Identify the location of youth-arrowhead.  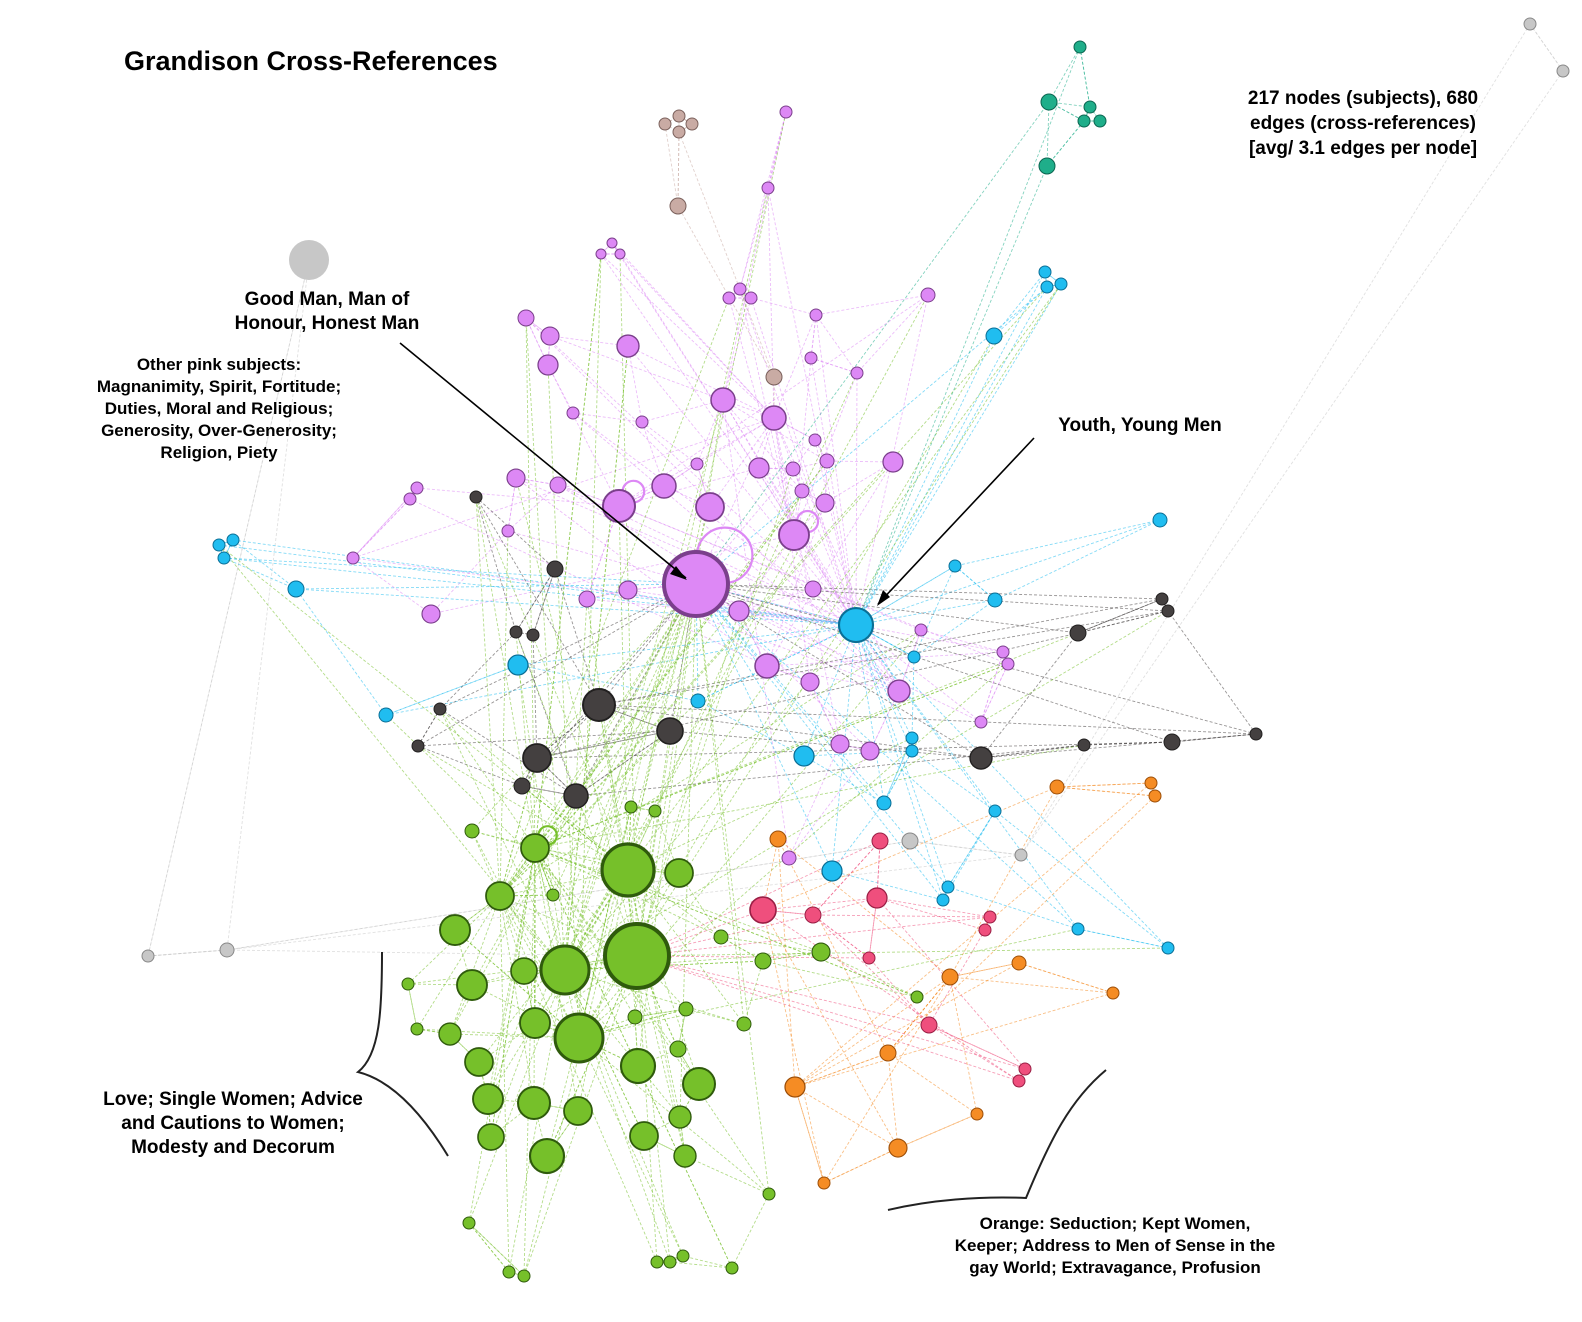
(883, 598).